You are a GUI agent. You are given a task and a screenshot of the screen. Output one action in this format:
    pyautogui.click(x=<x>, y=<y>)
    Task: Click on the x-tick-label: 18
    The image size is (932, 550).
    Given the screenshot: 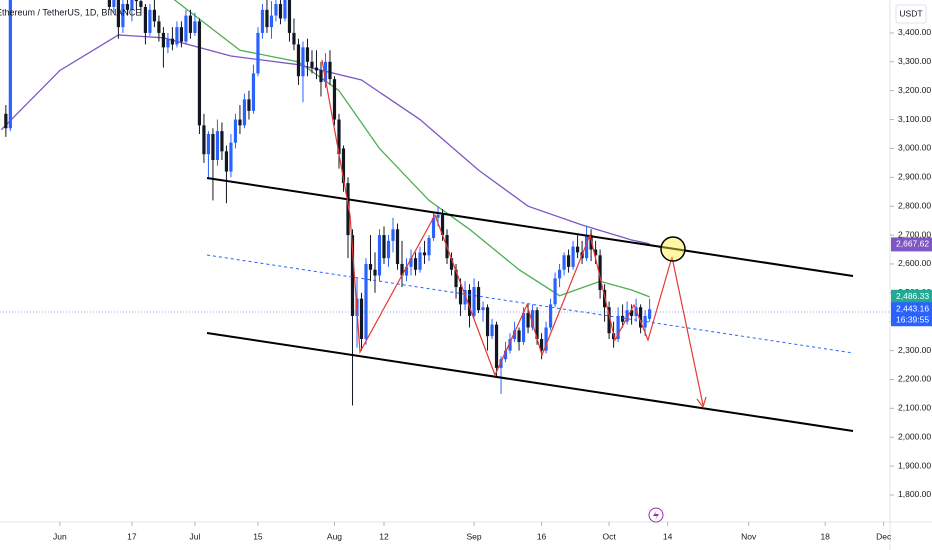 What is the action you would take?
    pyautogui.click(x=825, y=536)
    